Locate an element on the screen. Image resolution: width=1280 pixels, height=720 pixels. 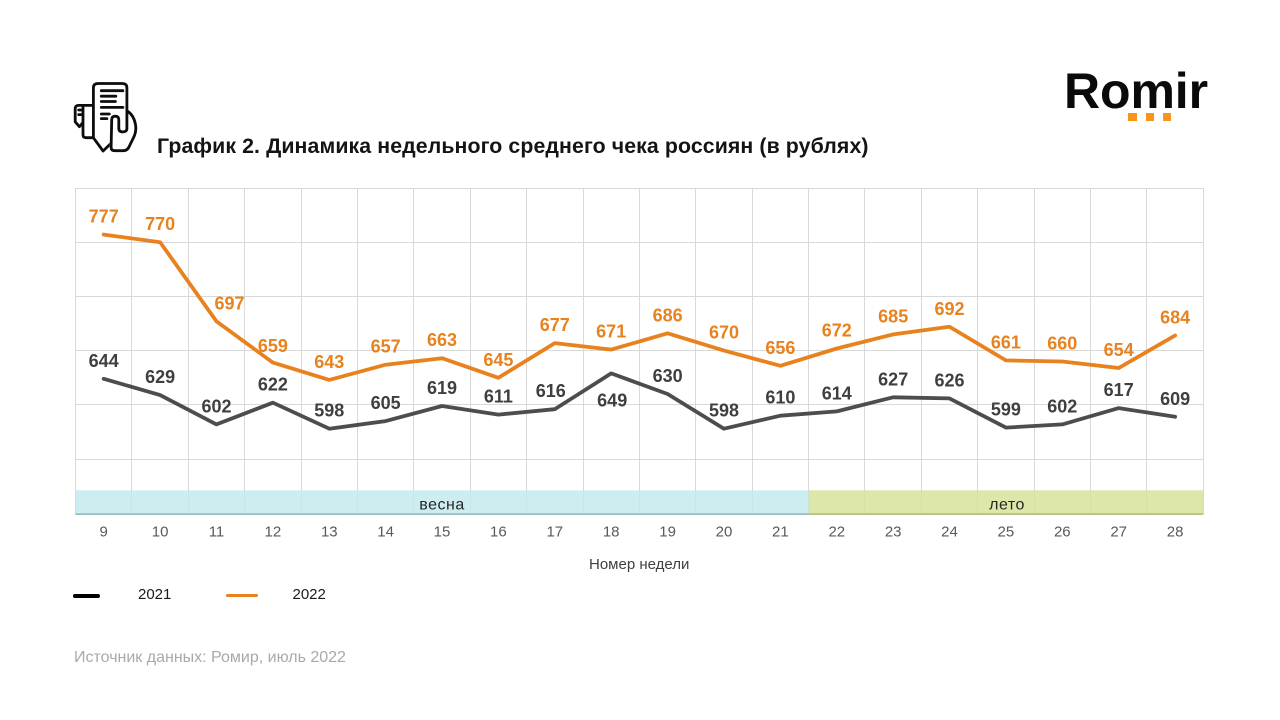
svg-text: 599 is located at coordinates (1006, 410).